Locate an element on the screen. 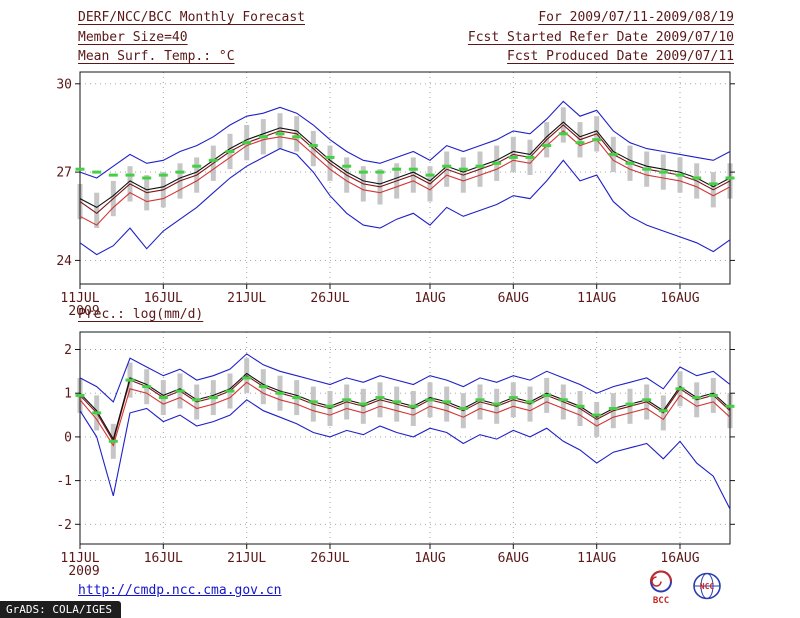 This screenshot has height=618, width=800. temp-panel-label: Mean Surf. Temp.: °C is located at coordinates (156, 56).